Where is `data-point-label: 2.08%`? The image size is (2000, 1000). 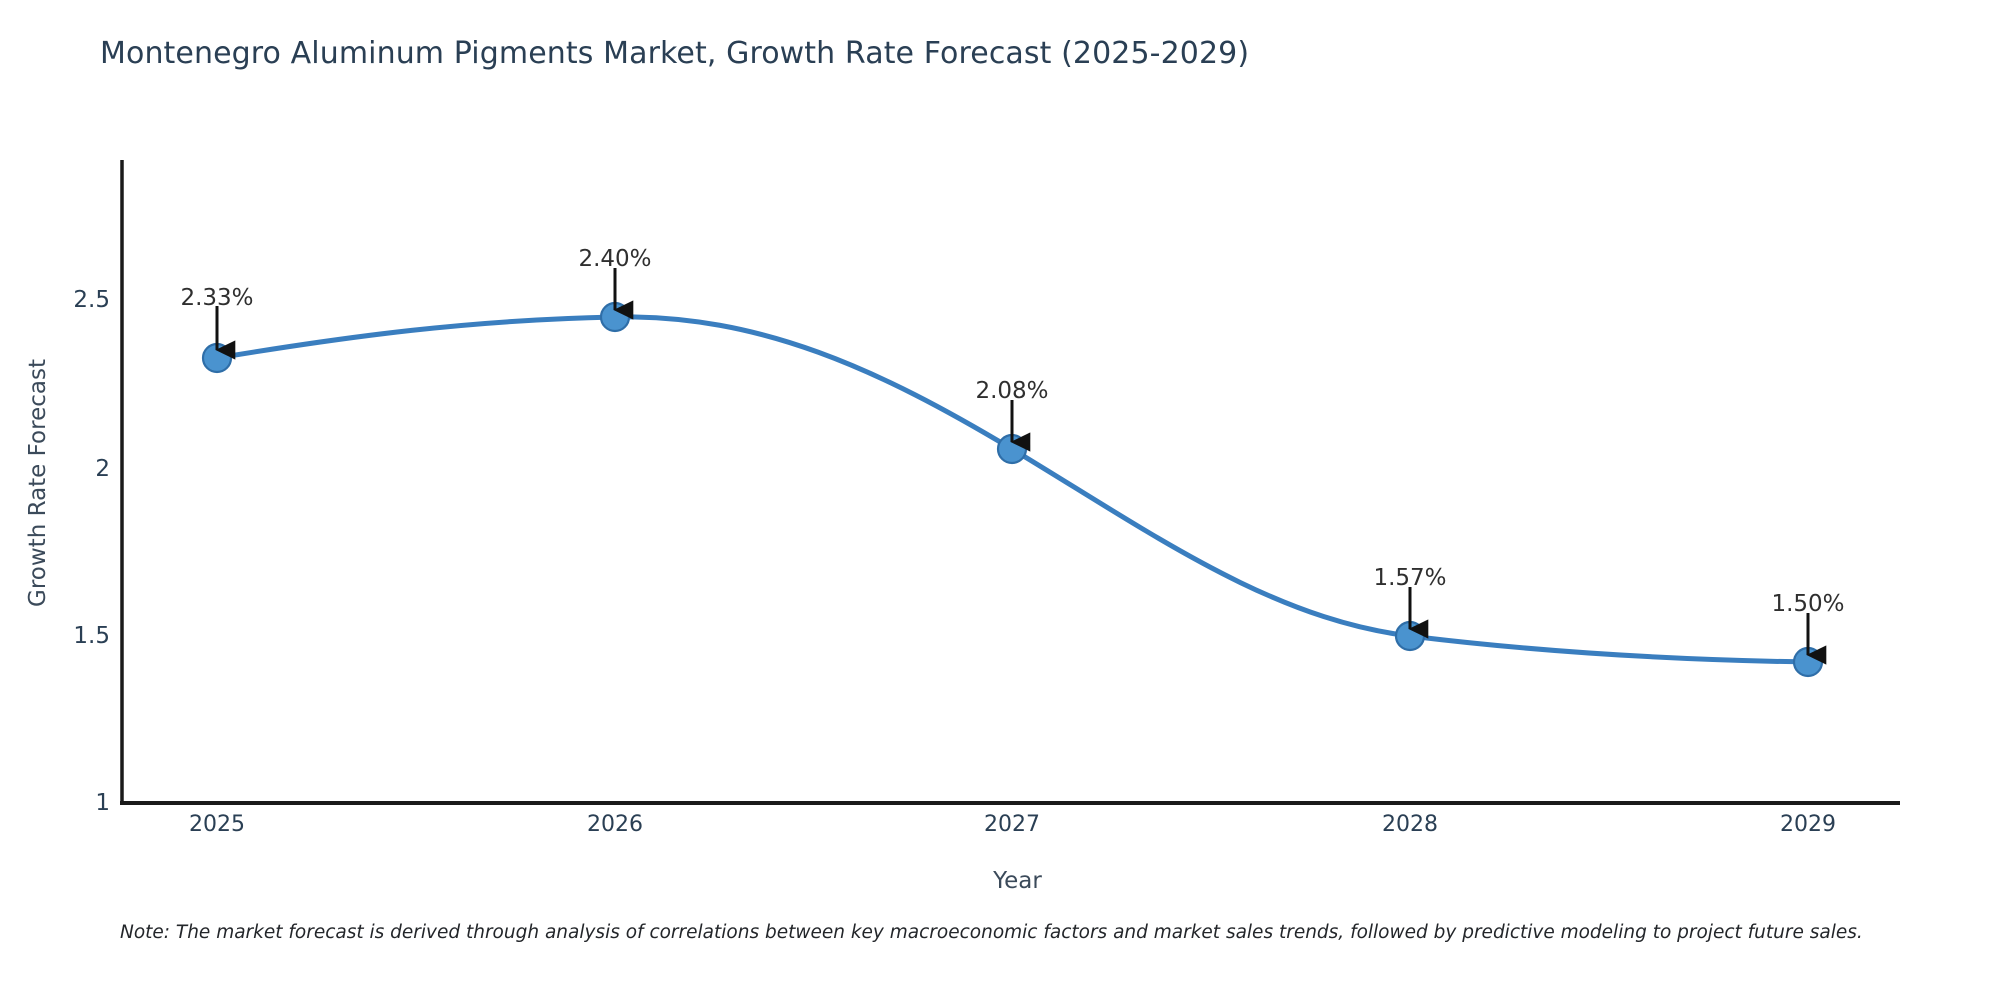 data-point-label: 2.08% is located at coordinates (1012, 391).